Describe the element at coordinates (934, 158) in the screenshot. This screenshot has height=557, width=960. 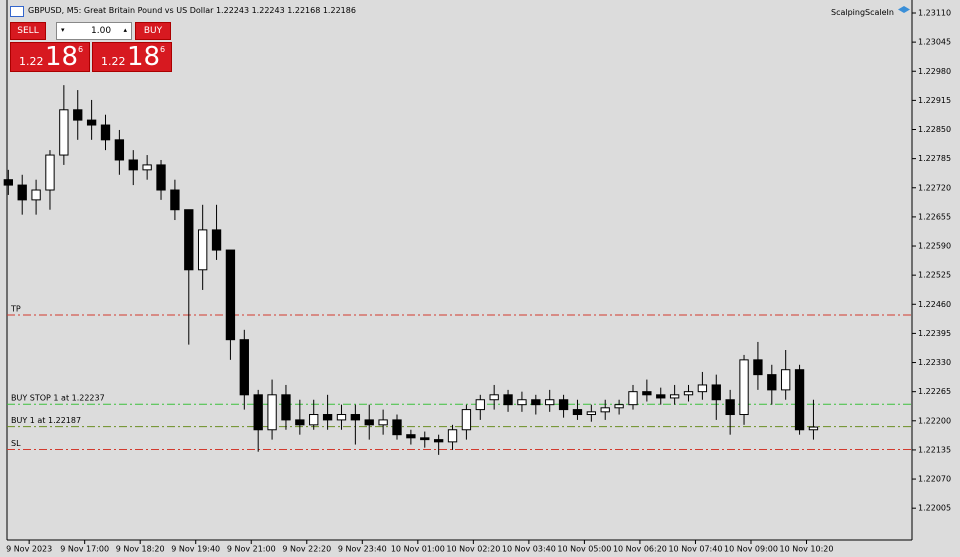
I see `y-tick-label: 1.22785` at that location.